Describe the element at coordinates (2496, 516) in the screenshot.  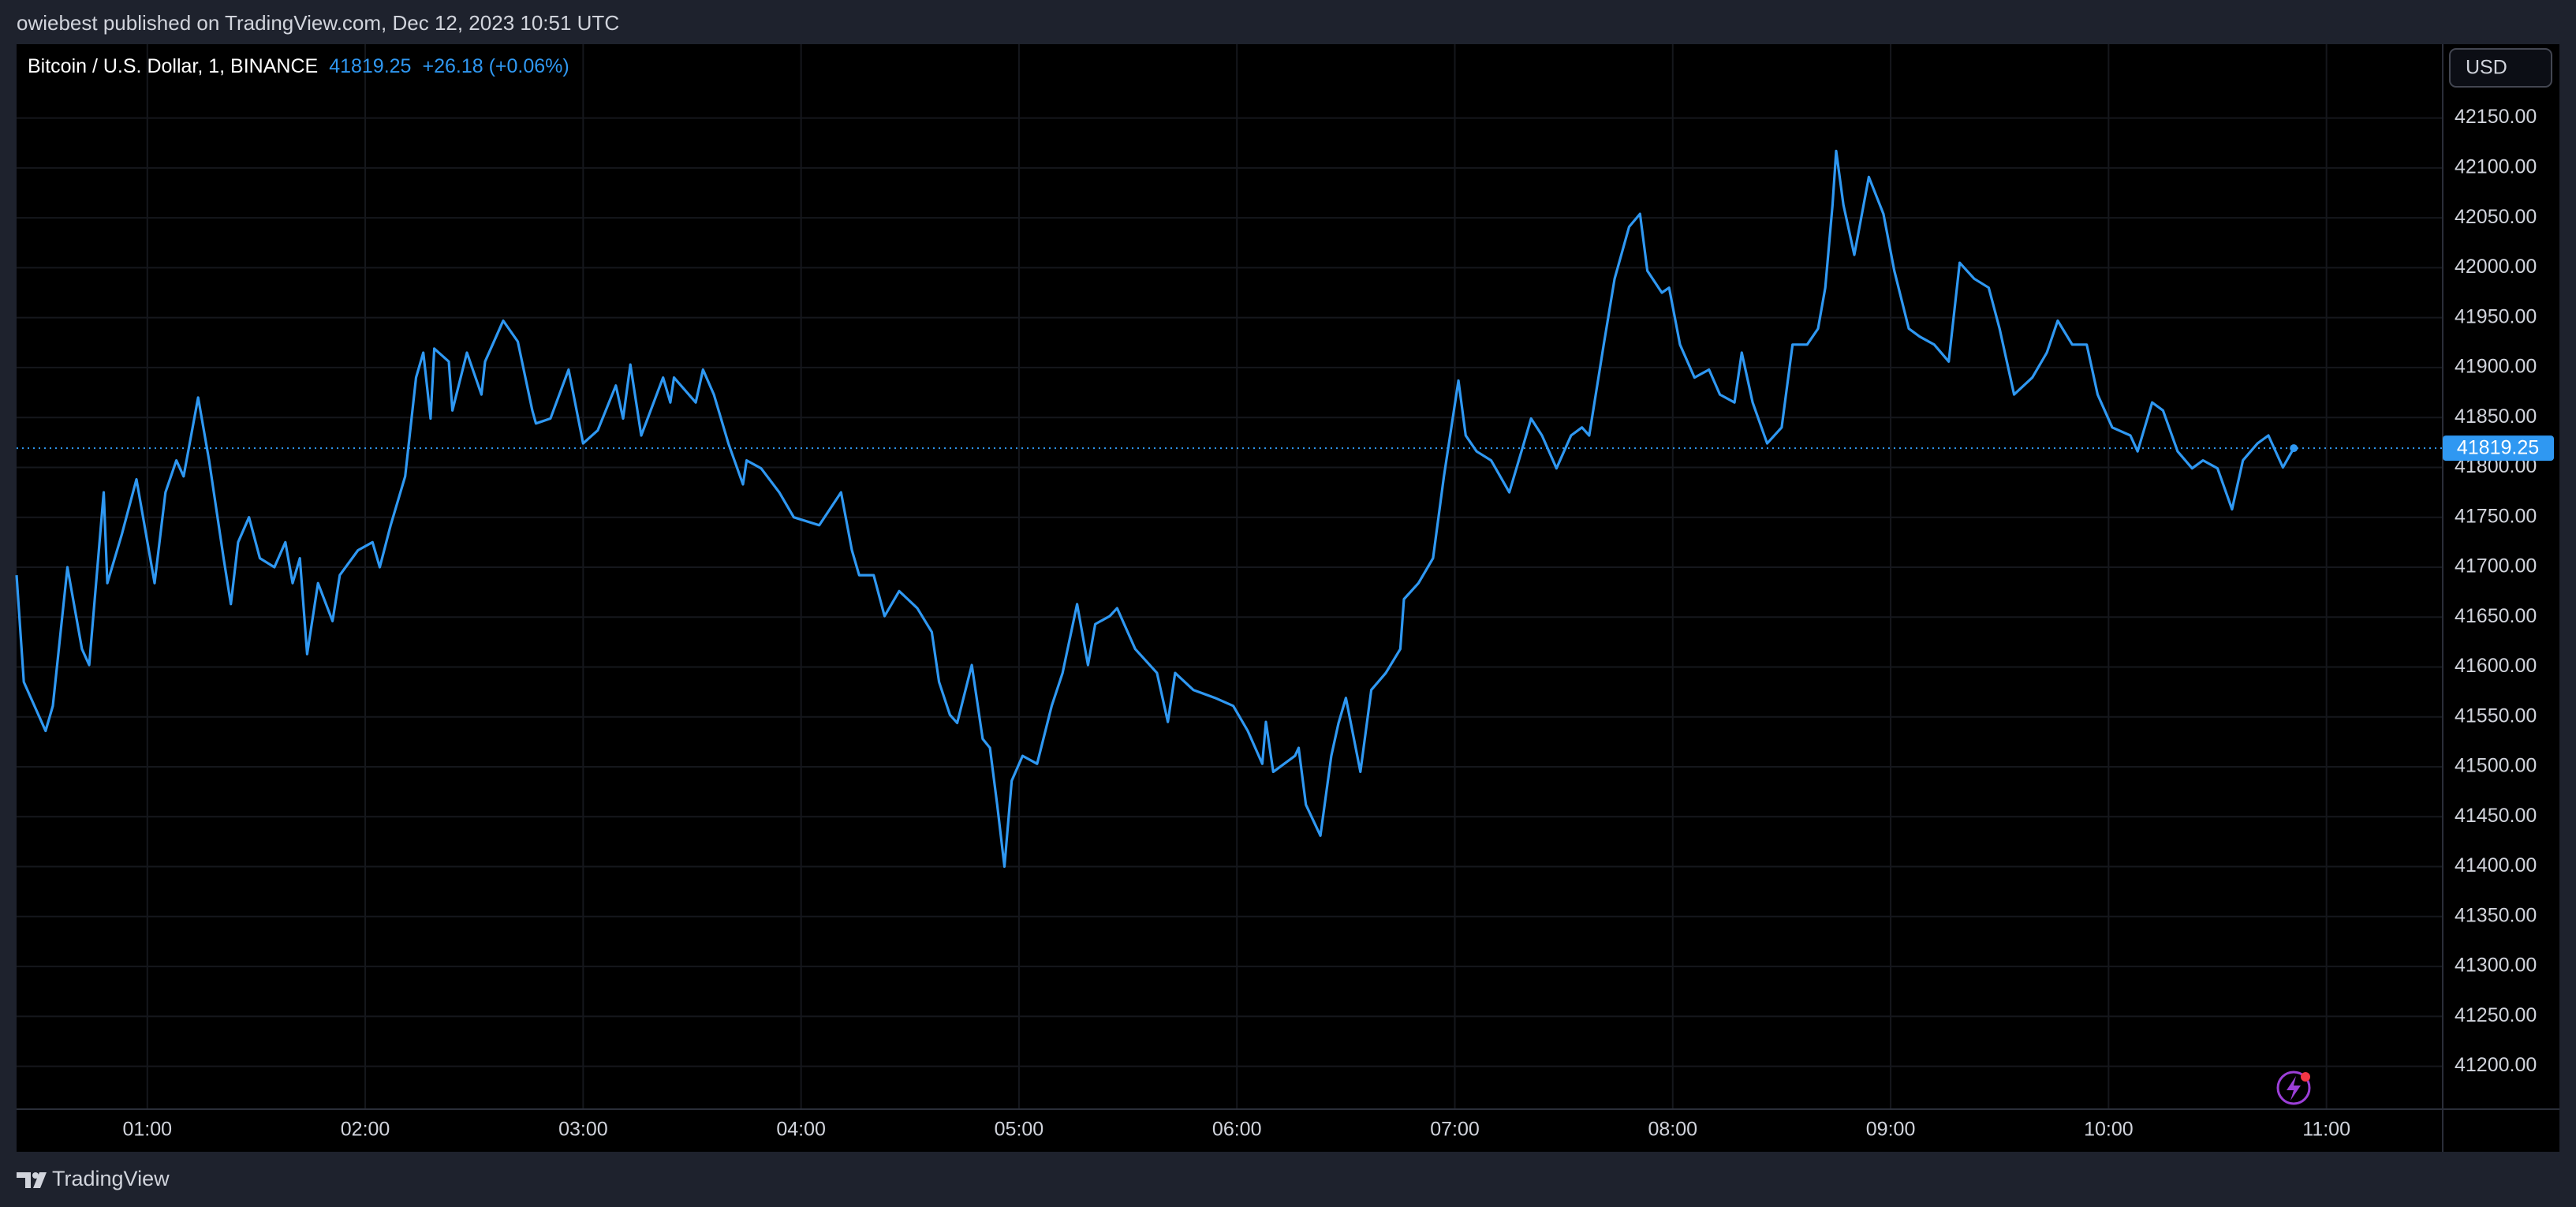
I see `y-tick-label: 41750.00` at that location.